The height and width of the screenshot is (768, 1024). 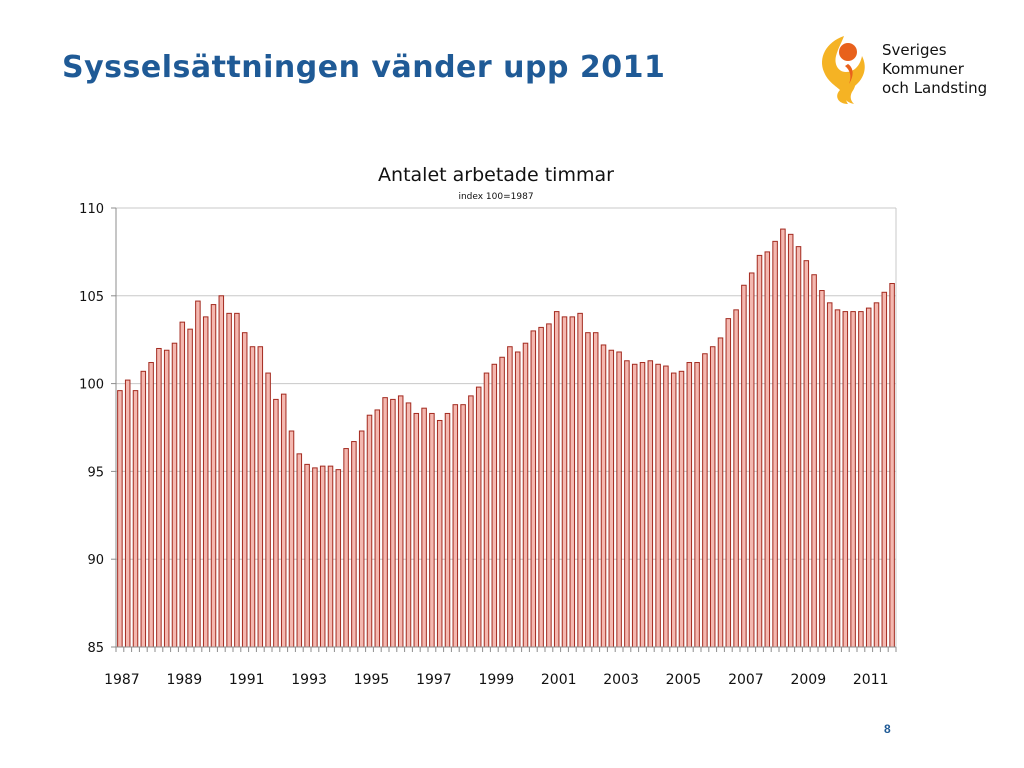 I want to click on skl-flame-figure-icon, so click(x=843, y=70).